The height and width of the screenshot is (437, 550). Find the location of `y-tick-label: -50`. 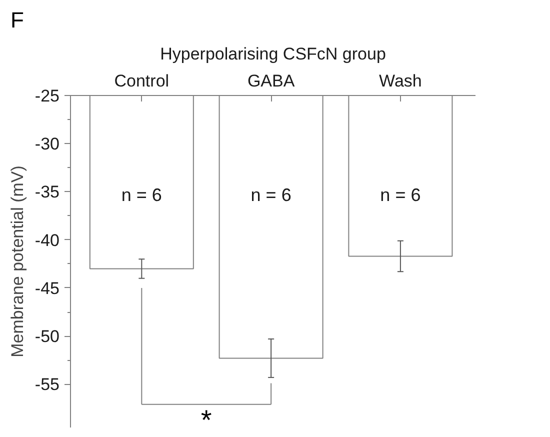

y-tick-label: -50 is located at coordinates (47, 336).